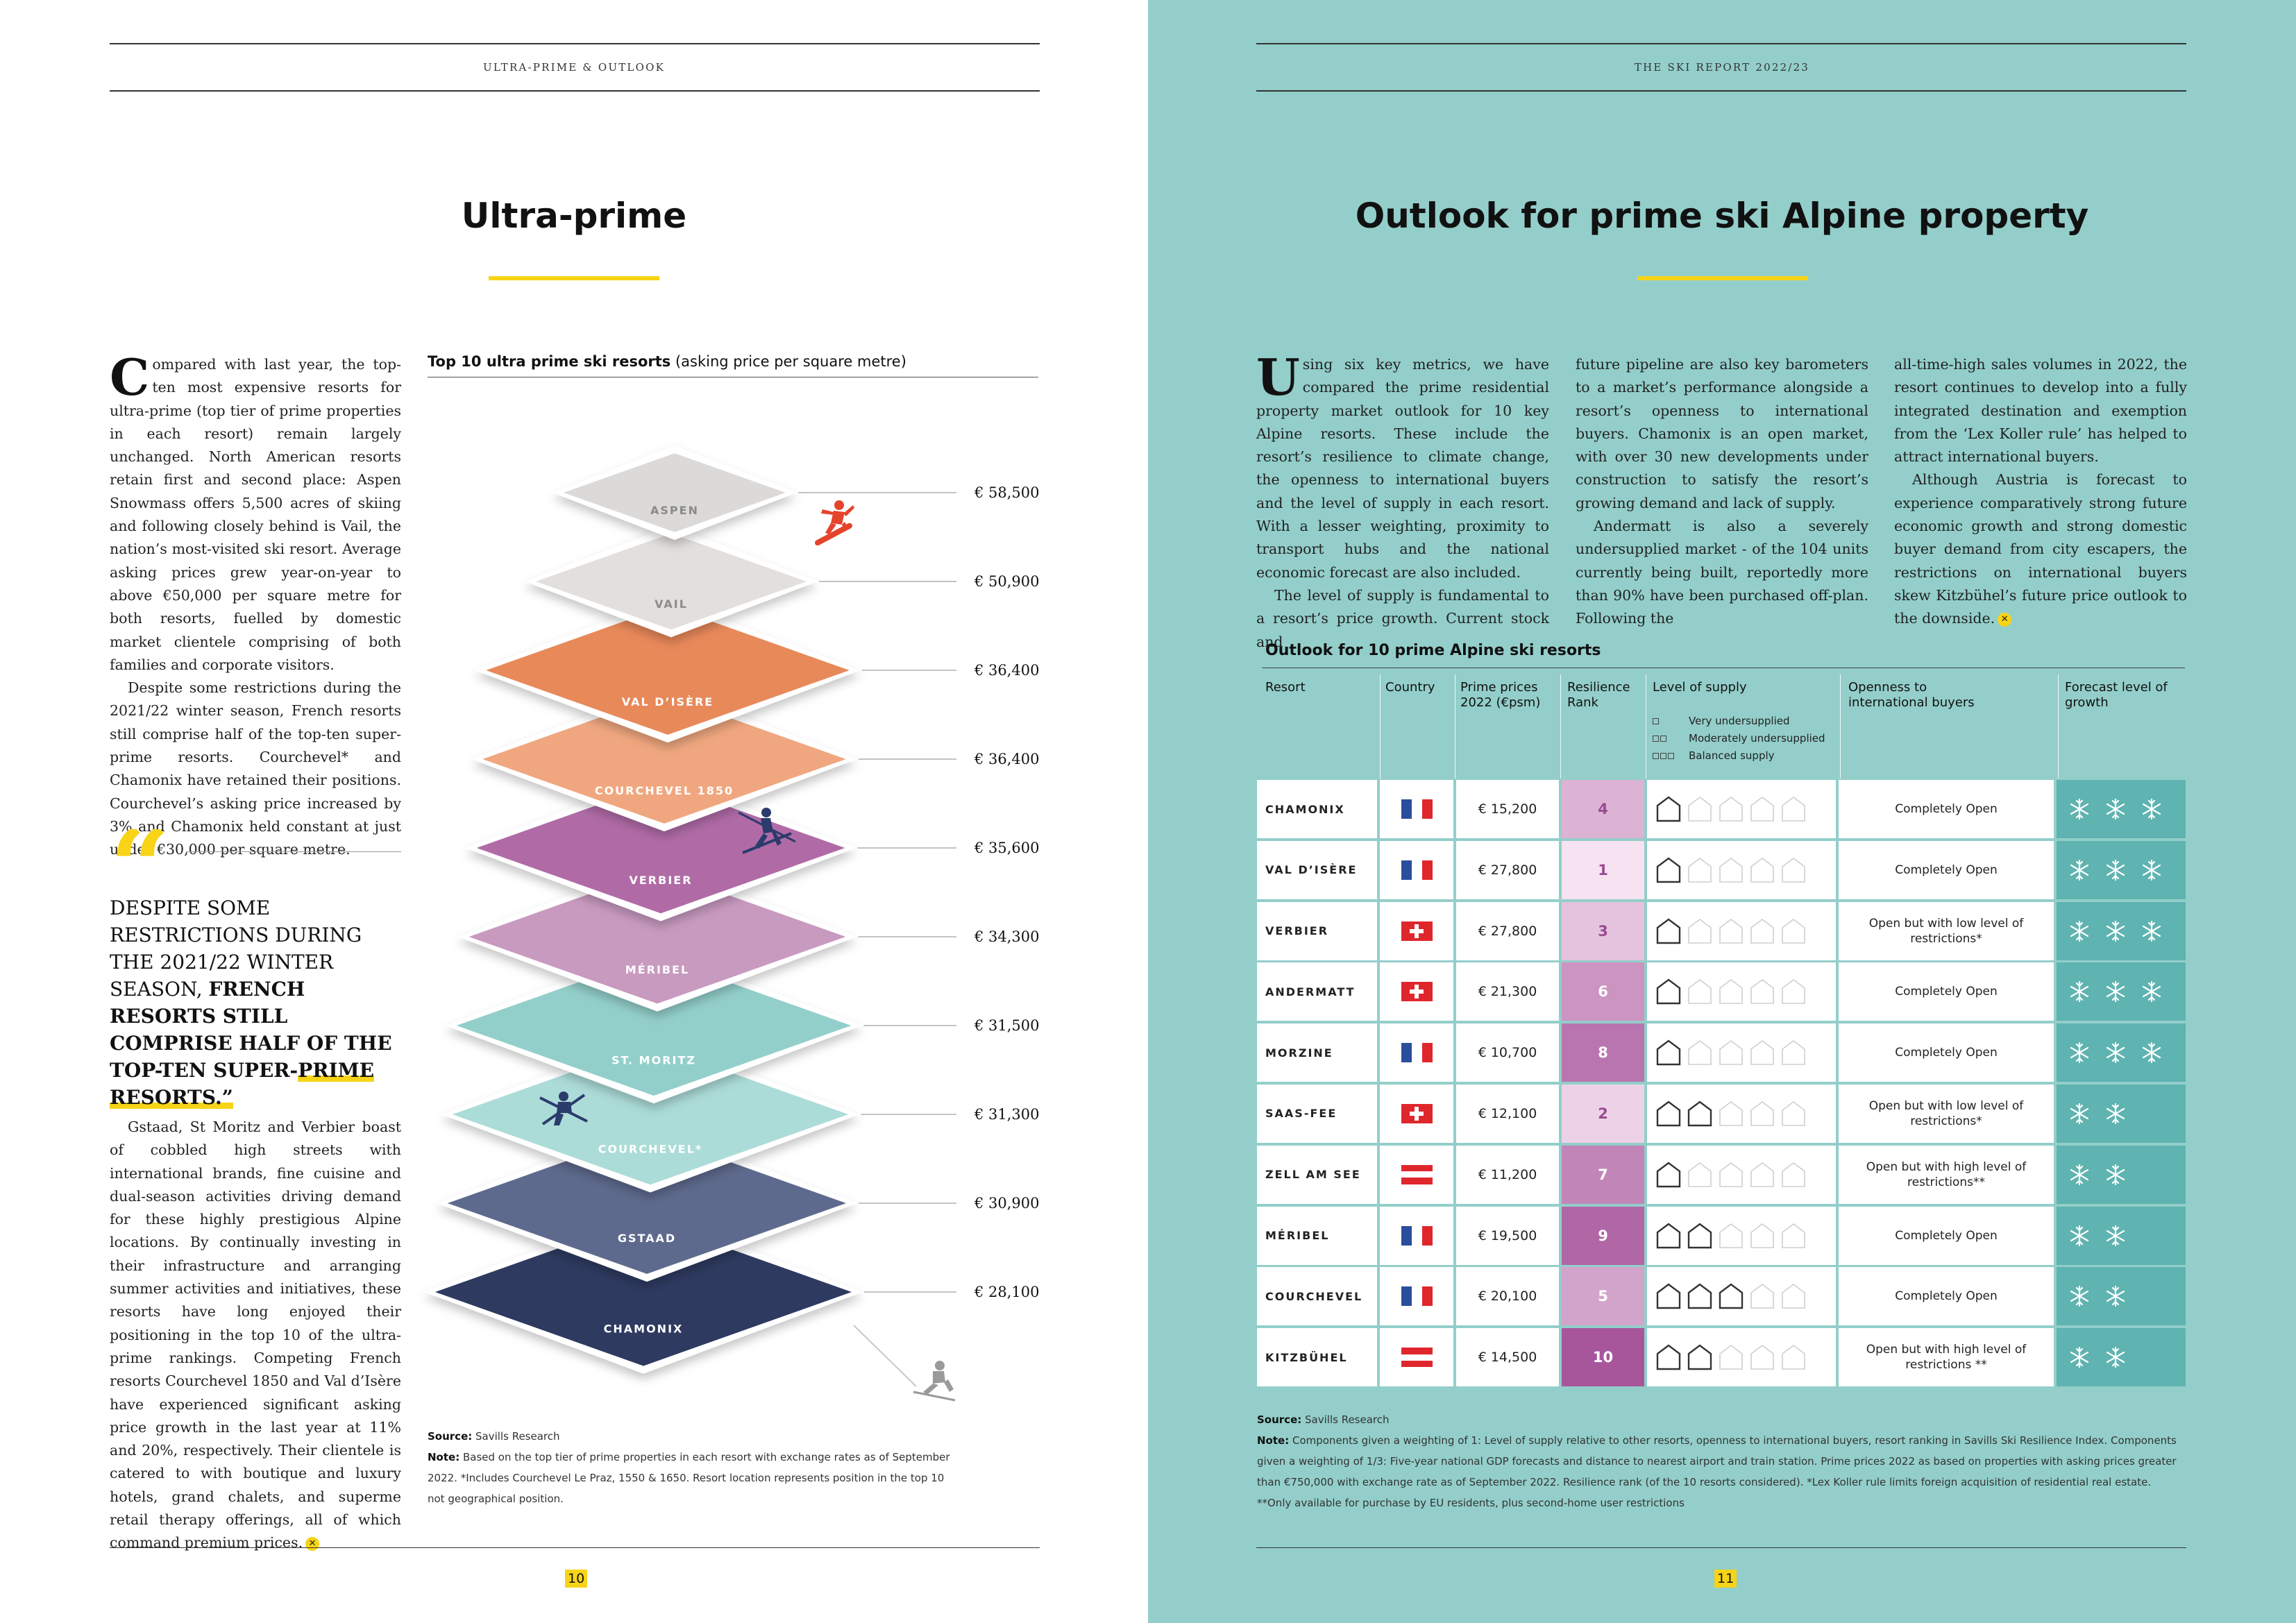 The width and height of the screenshot is (2296, 1623). I want to click on table-row: COURCHEVEL € 20,100 5 Completely Open, so click(1722, 1297).